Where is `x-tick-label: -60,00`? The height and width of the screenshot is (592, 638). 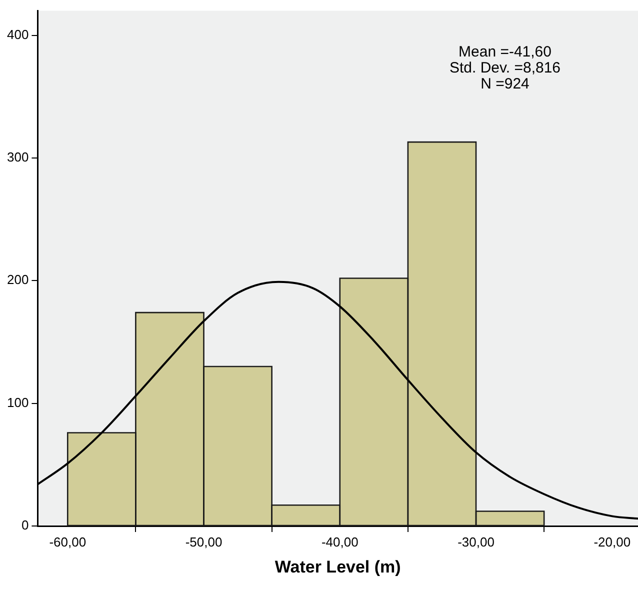
x-tick-label: -60,00 is located at coordinates (67, 542).